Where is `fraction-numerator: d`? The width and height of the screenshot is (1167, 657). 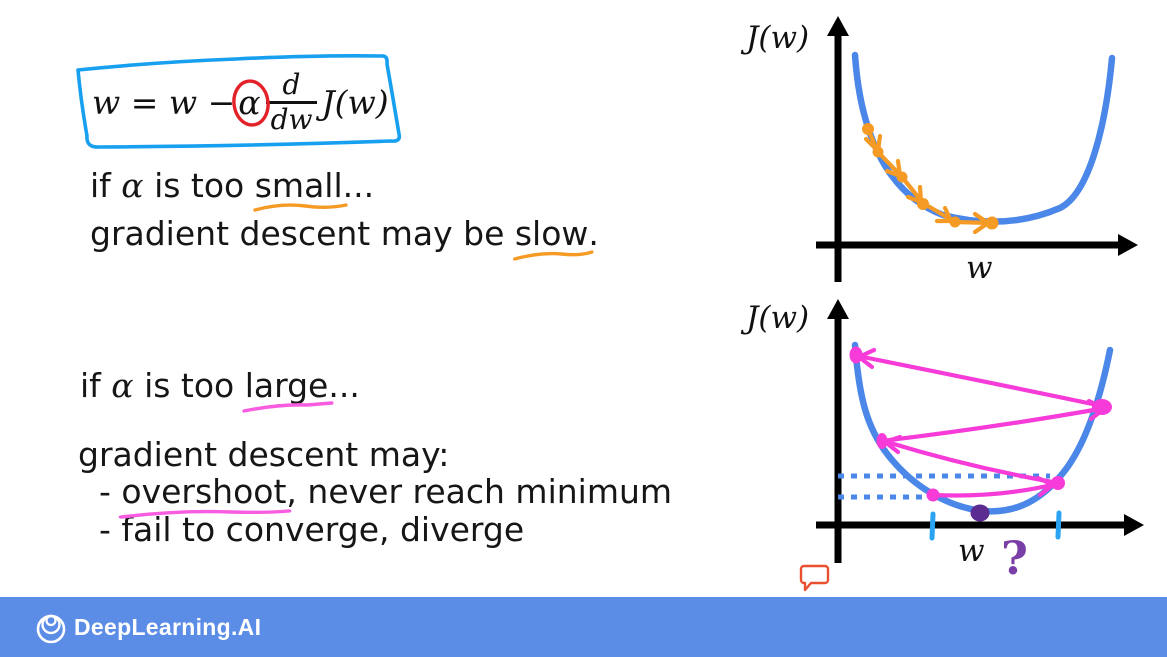
fraction-numerator: d is located at coordinates (291, 85).